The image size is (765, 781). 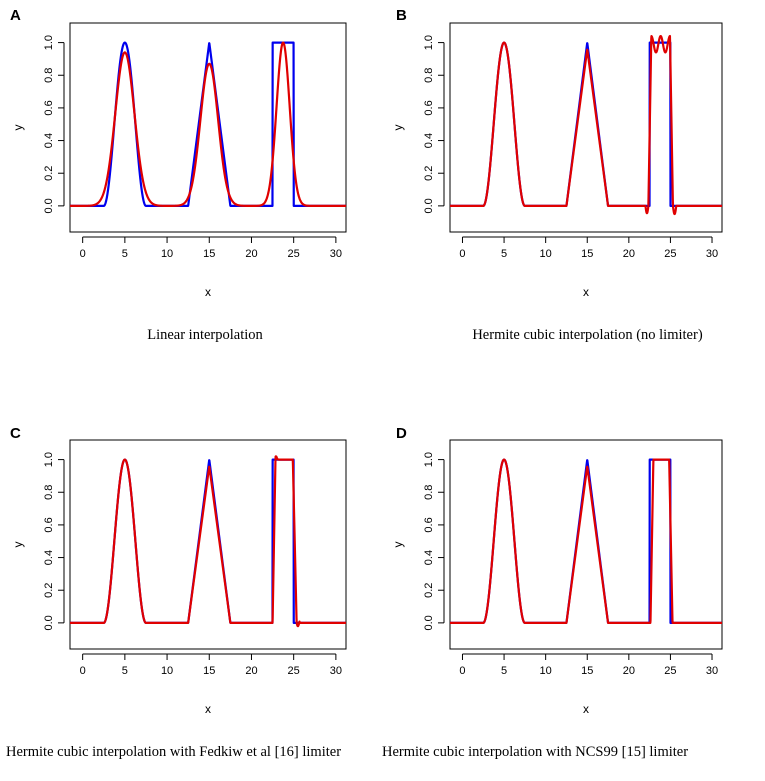 What do you see at coordinates (587, 335) in the screenshot?
I see `caption-b: Hermite cubic interpolation (no limiter)` at bounding box center [587, 335].